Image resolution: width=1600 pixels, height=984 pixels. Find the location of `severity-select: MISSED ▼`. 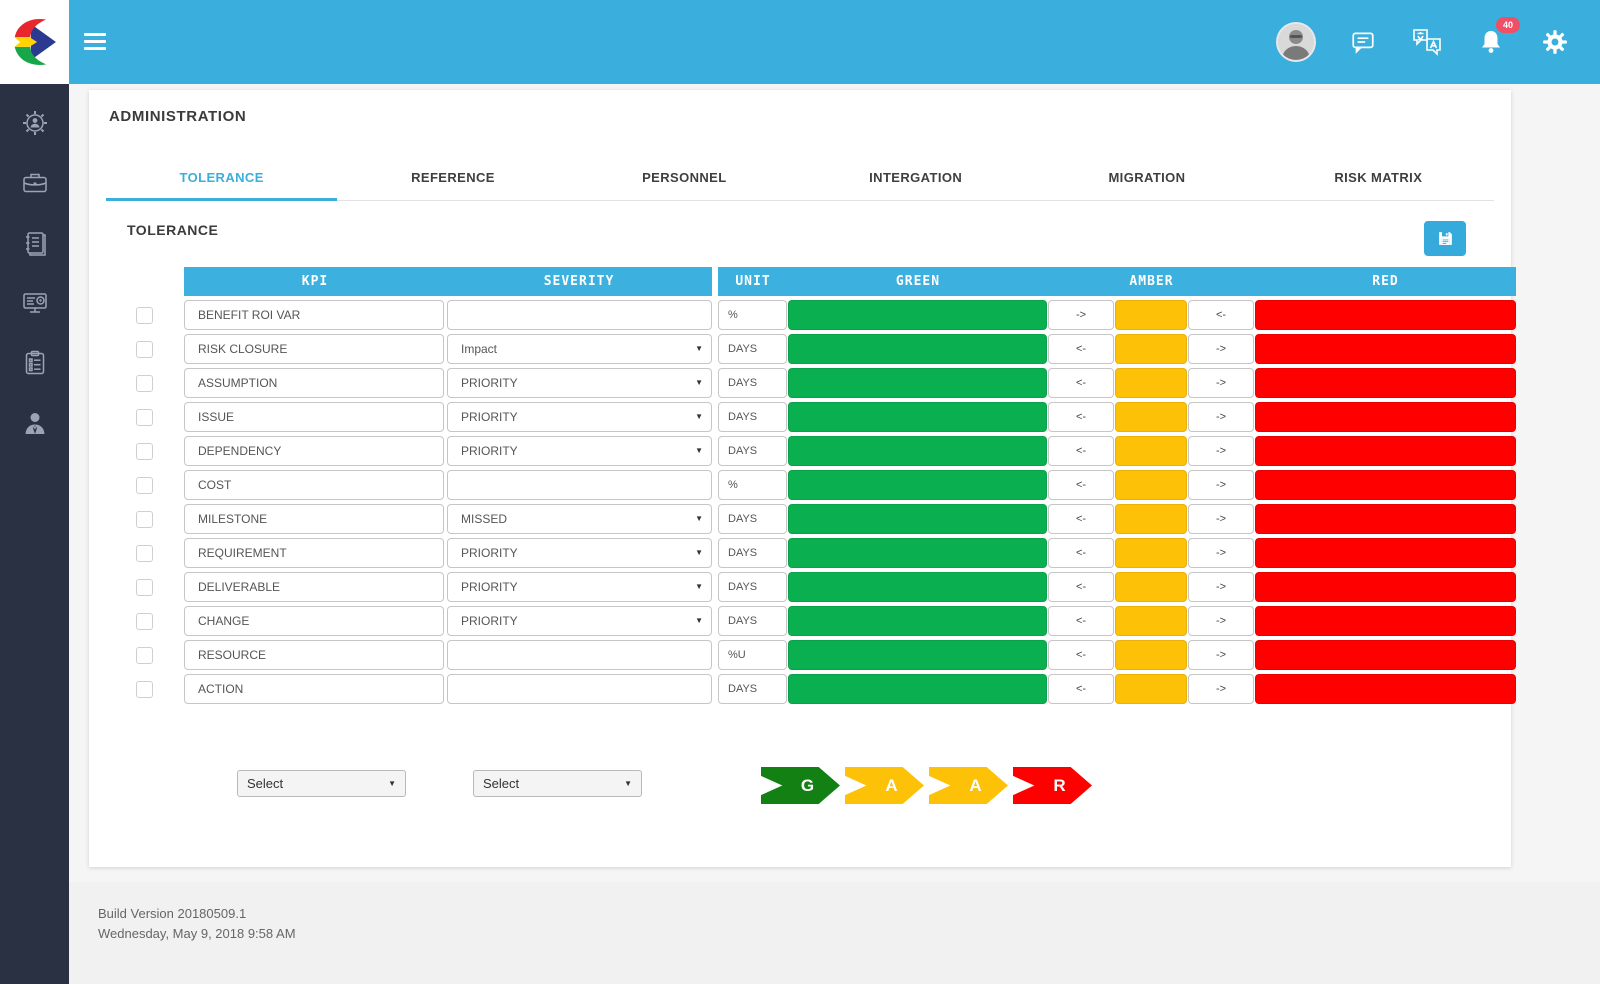

severity-select: MISSED ▼ is located at coordinates (579, 519).